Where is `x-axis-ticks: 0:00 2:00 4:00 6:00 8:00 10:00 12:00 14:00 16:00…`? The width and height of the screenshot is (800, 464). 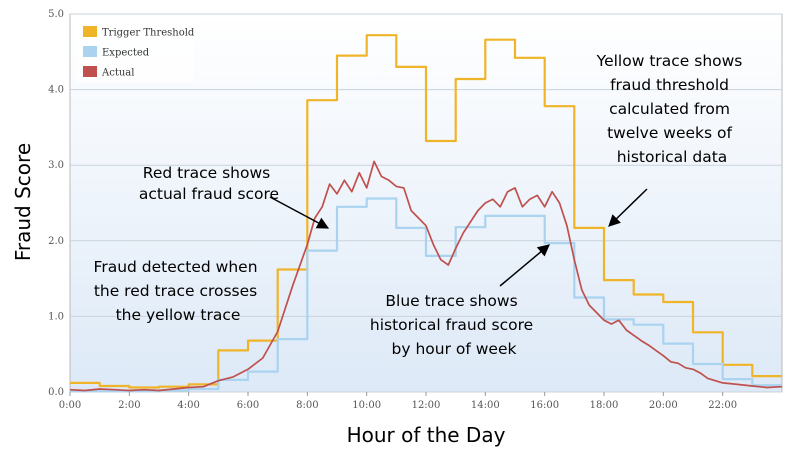
x-axis-ticks: 0:00 2:00 4:00 6:00 8:00 10:00 12:00 14:00 16:00… is located at coordinates (398, 401).